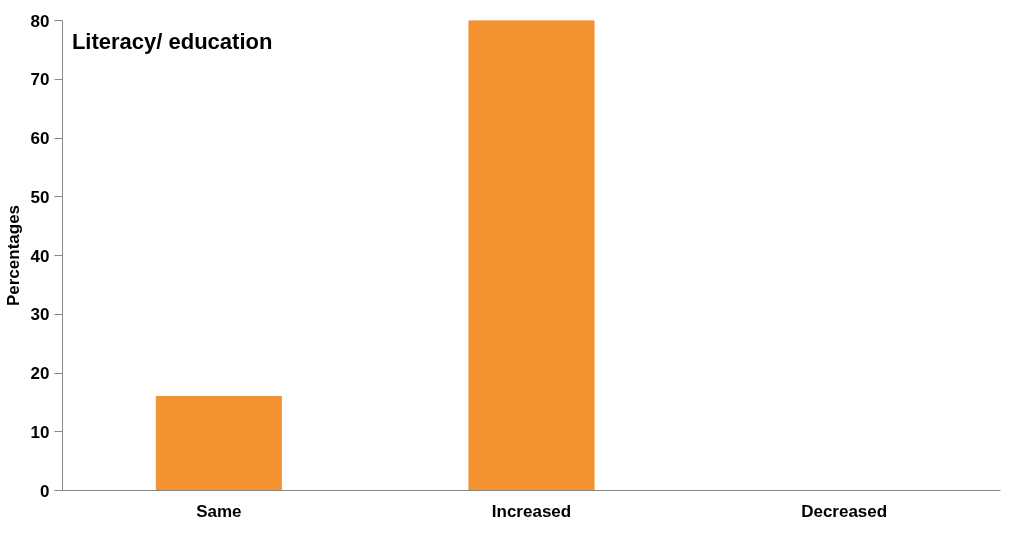 The image size is (1032, 547). Describe the element at coordinates (40, 80) in the screenshot. I see `y-tick-label: 70` at that location.